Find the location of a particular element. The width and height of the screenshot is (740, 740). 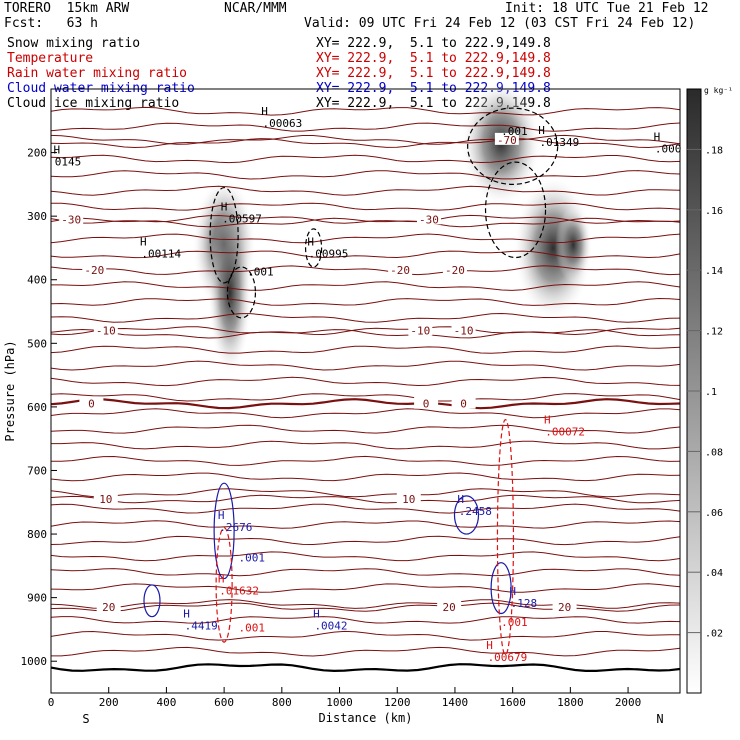

isotherm--10 is located at coordinates (365, 331).